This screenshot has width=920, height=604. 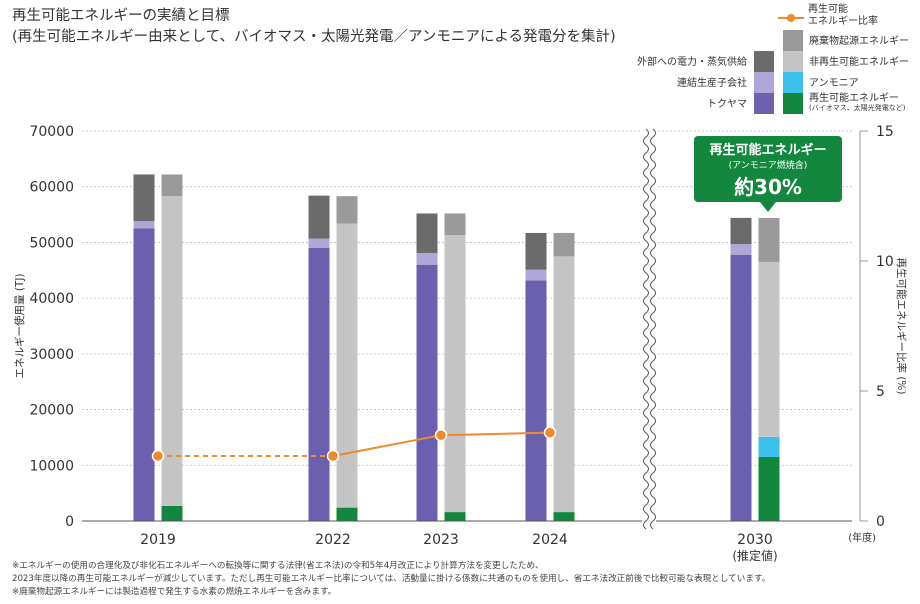 What do you see at coordinates (857, 108) in the screenshot?
I see `legend-renewable-sub: (バイオマス、太陽光発電など)` at bounding box center [857, 108].